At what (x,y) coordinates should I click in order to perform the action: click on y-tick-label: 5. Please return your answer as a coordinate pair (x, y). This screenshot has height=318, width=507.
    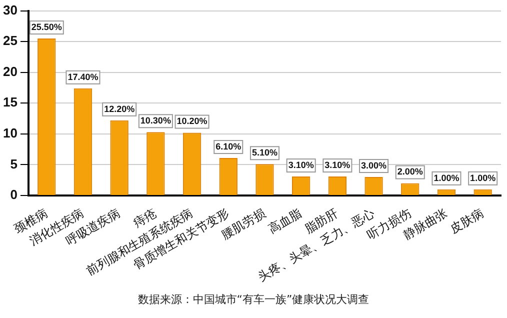
    Looking at the image, I should click on (14, 164).